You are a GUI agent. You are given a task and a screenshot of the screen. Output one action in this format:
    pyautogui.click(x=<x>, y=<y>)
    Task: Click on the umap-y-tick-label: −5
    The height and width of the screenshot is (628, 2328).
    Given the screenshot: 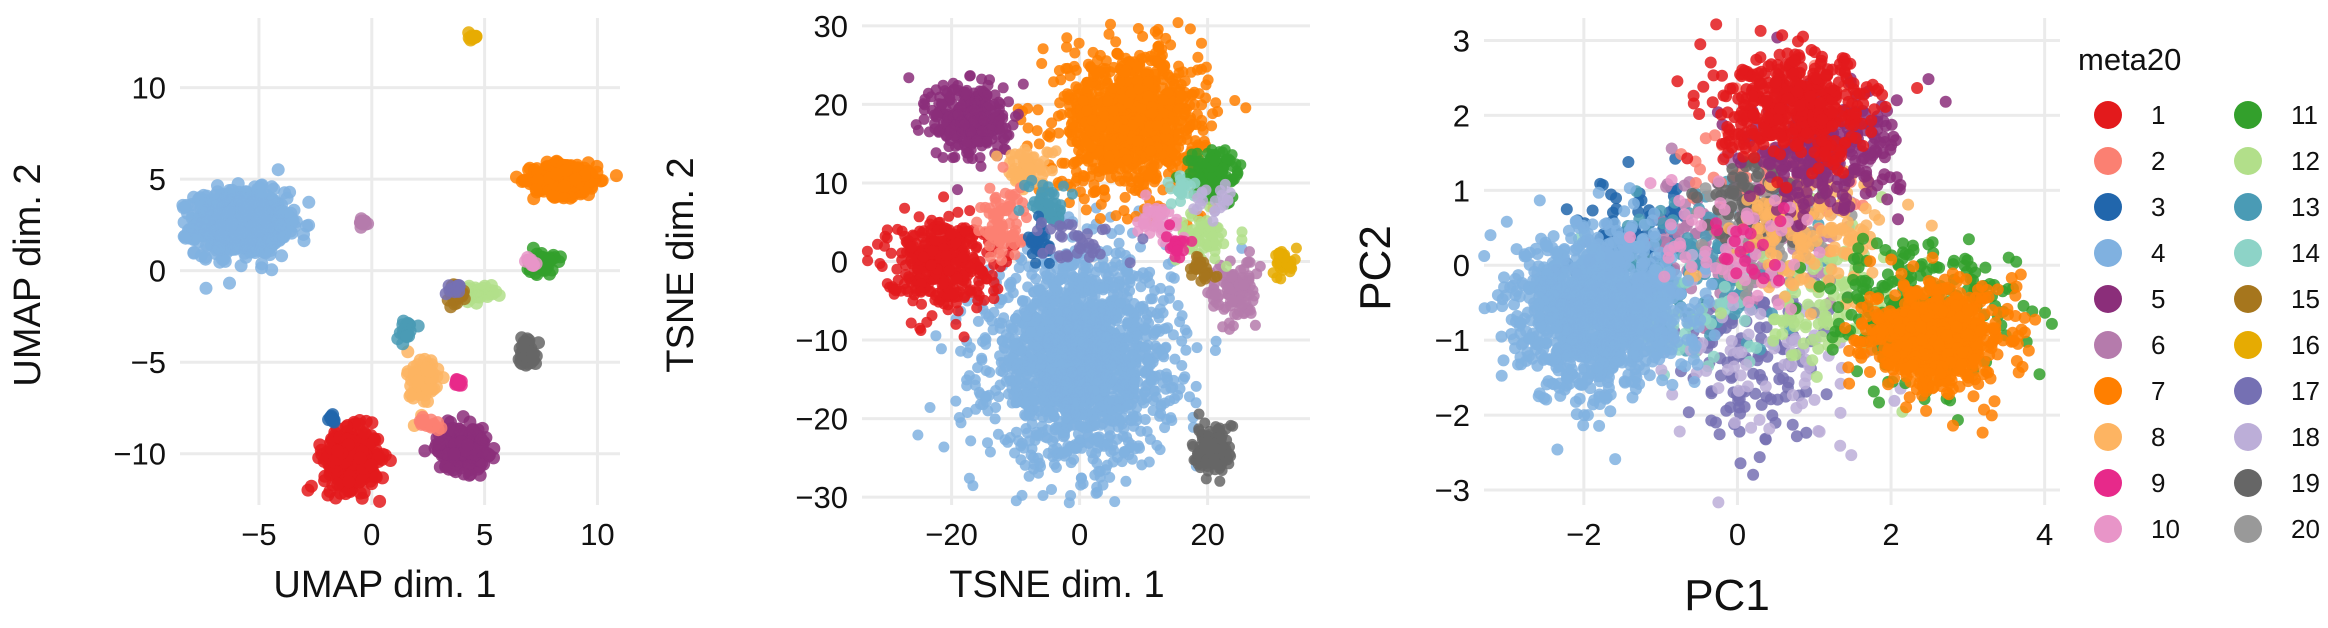 What is the action you would take?
    pyautogui.click(x=148, y=362)
    